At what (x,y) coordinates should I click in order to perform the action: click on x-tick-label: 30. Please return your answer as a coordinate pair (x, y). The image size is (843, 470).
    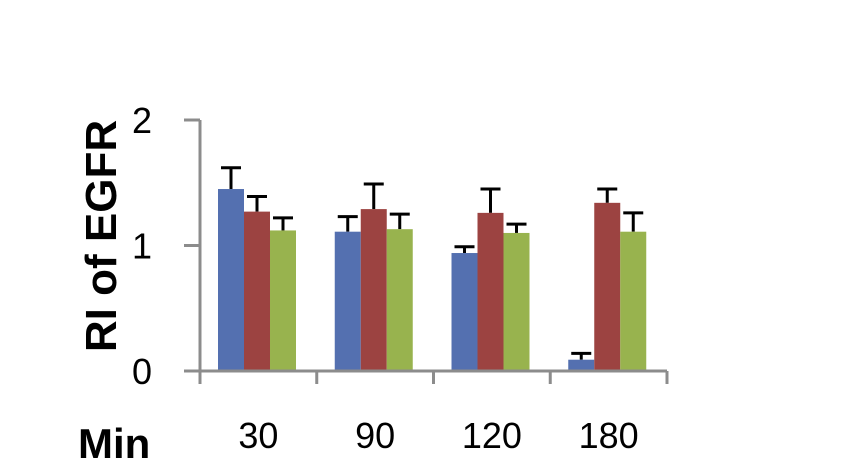
    Looking at the image, I should click on (258, 435).